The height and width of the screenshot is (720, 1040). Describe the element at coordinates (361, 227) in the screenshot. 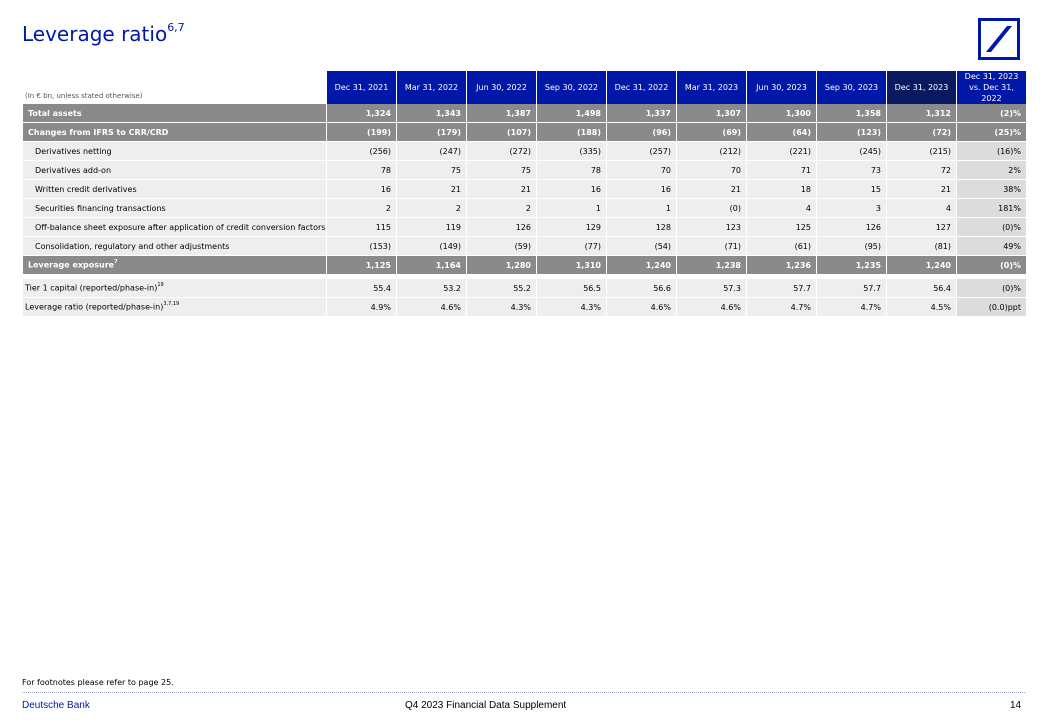

I see `table-cell: 115` at that location.